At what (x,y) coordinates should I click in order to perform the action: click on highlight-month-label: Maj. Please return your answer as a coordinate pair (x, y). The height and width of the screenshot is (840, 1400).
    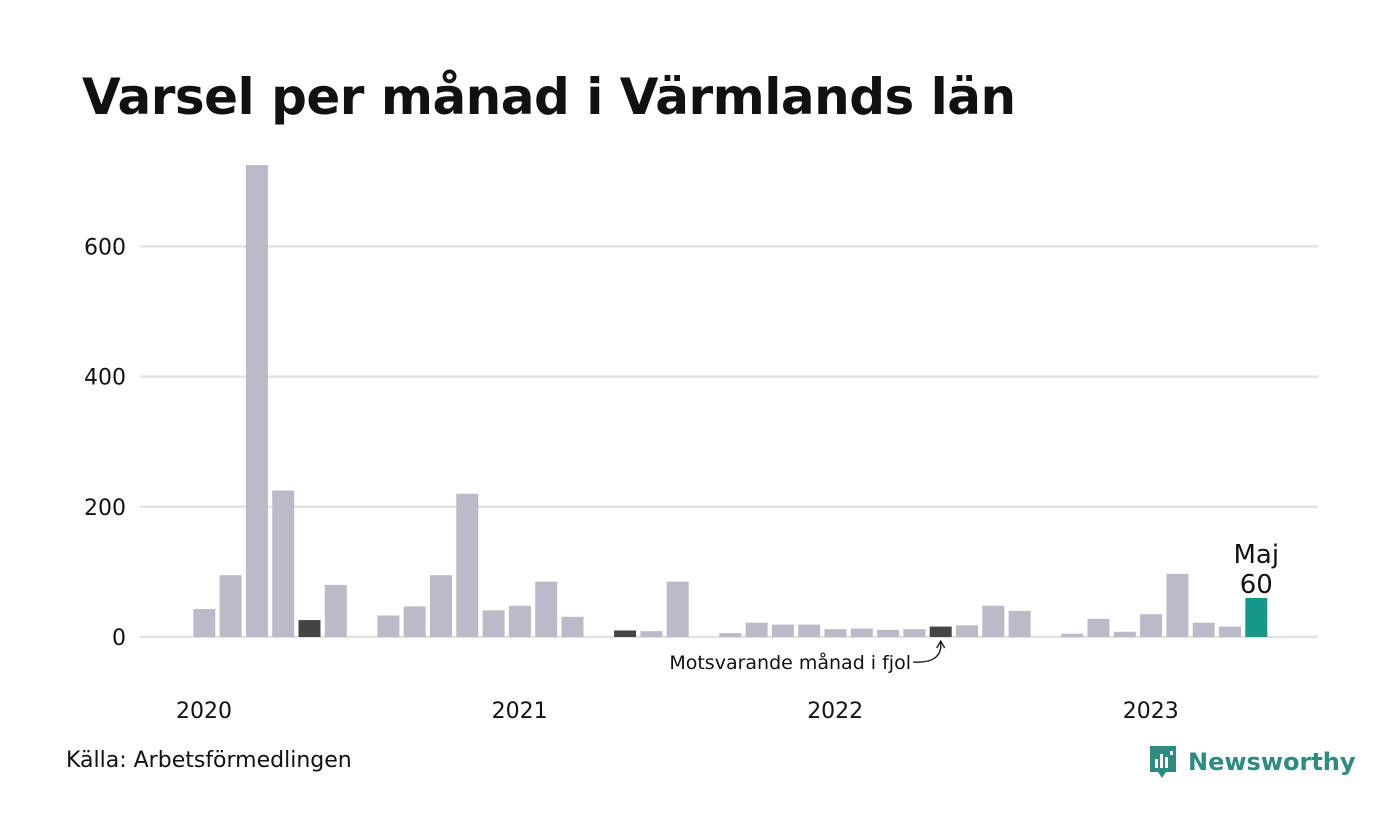
    Looking at the image, I should click on (1257, 555).